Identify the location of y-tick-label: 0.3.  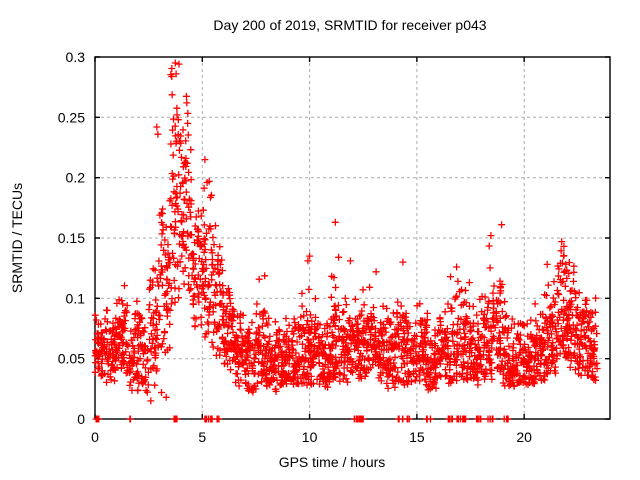
(76, 57).